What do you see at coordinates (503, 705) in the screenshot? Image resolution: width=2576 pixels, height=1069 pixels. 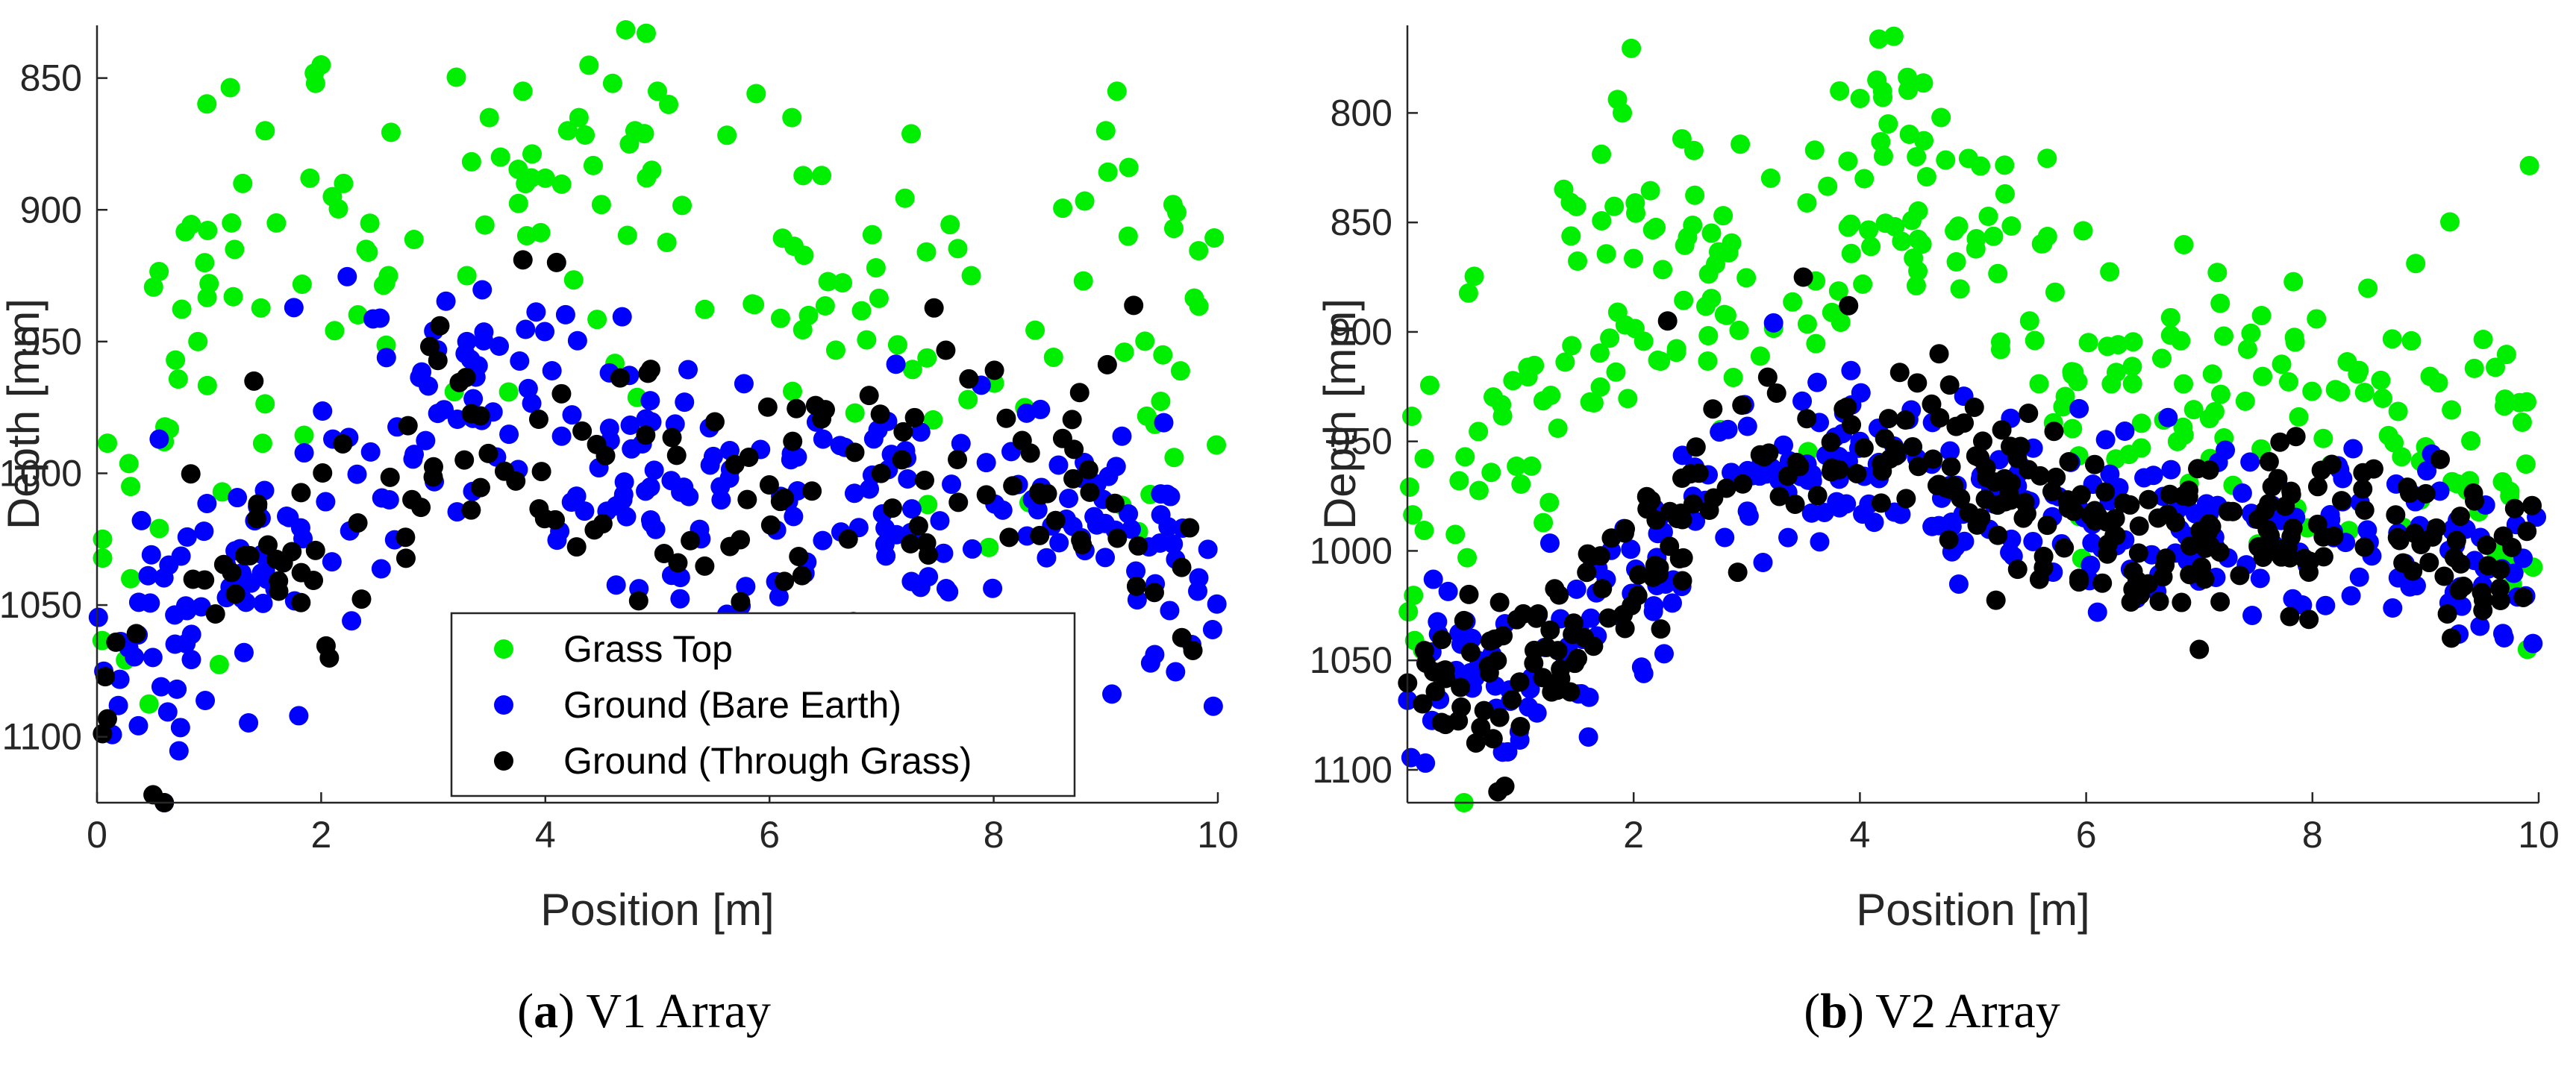 I see `legend-marker` at bounding box center [503, 705].